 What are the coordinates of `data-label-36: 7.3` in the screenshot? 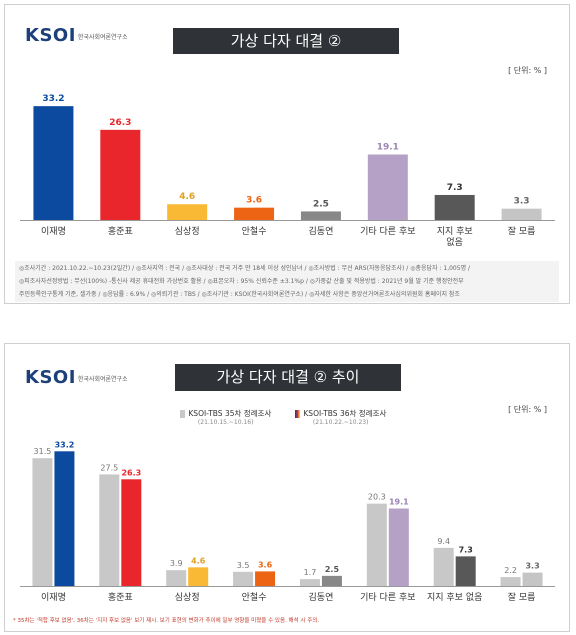 It's located at (466, 549).